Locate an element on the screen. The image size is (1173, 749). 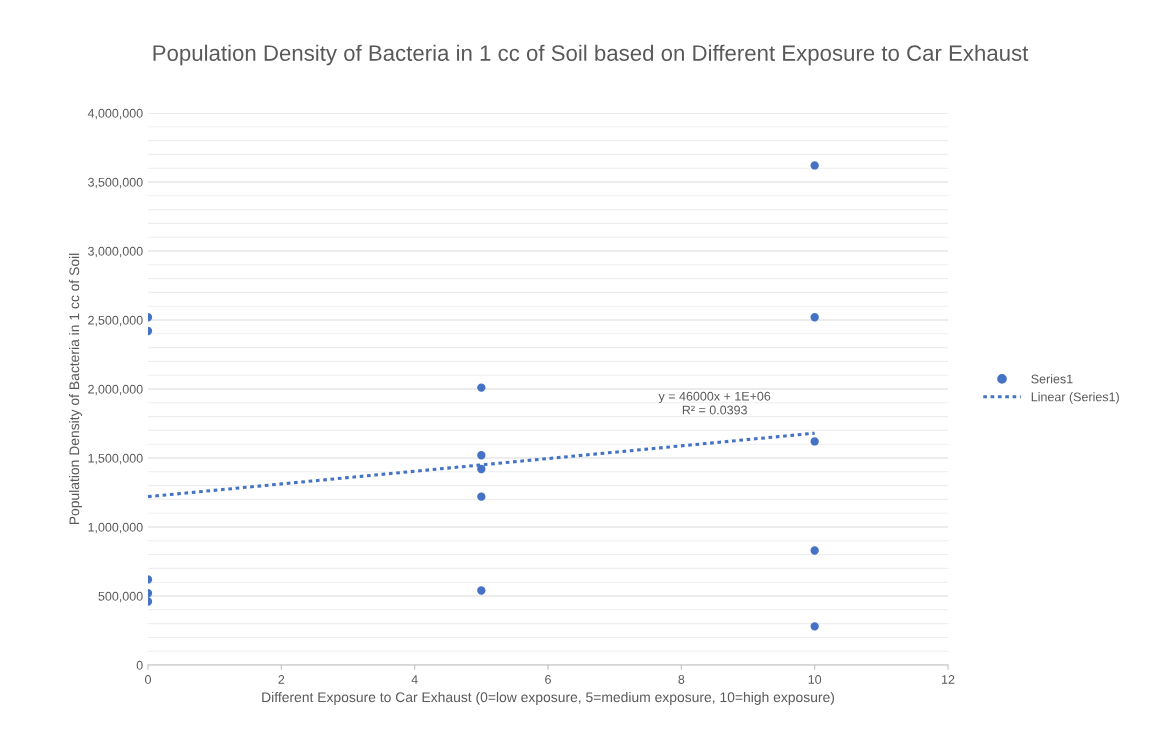
y-tick-label: 1,500,000 is located at coordinates (115, 459).